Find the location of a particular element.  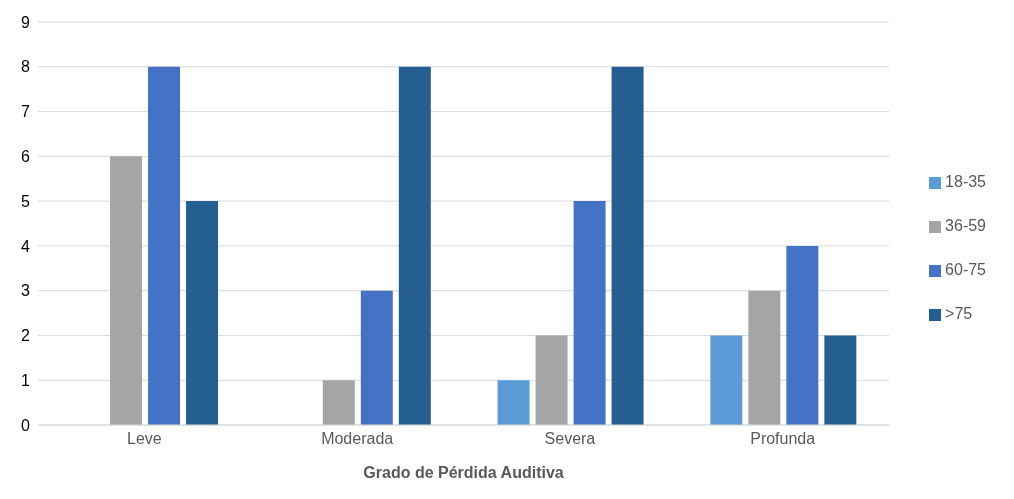

y-tick-label: 1 is located at coordinates (26, 380).